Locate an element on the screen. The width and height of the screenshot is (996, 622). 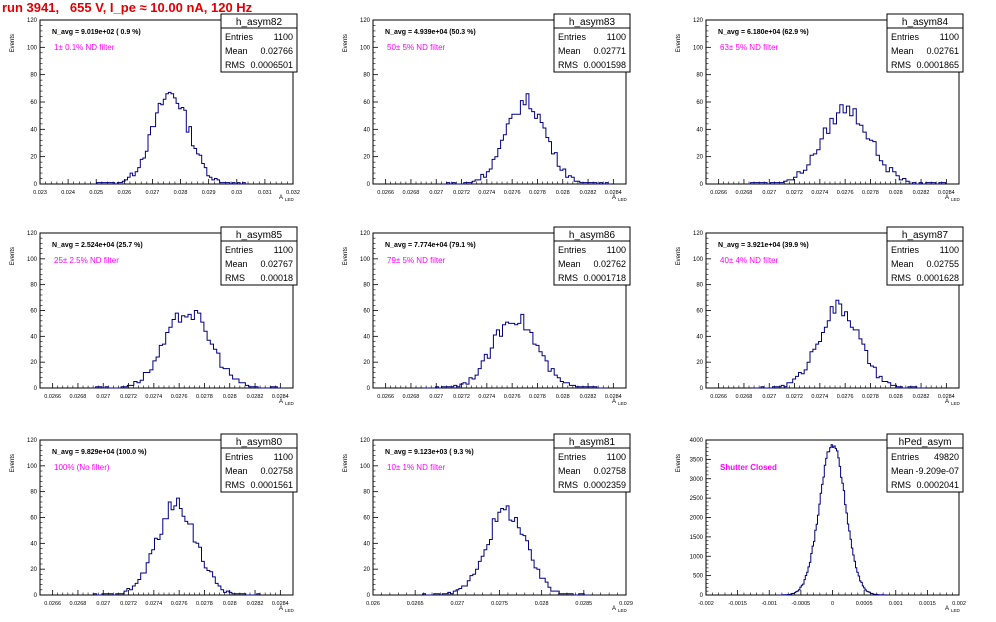
stats-value: 0.02767 is located at coordinates (276, 264).